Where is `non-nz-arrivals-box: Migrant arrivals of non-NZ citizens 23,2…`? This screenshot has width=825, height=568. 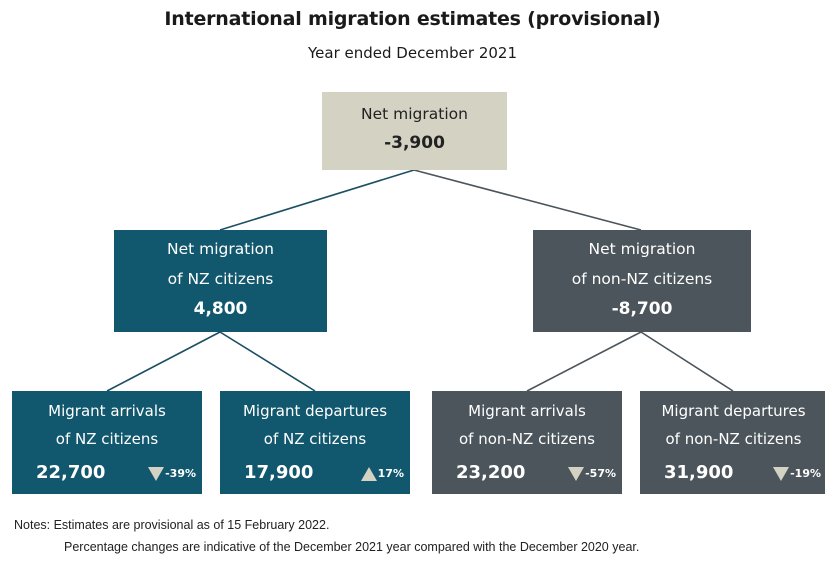 non-nz-arrivals-box: Migrant arrivals of non-NZ citizens 23,2… is located at coordinates (527, 442).